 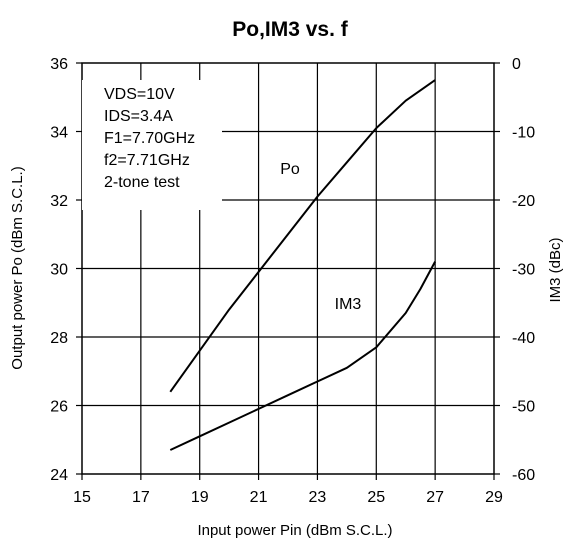 I want to click on x-tick-label: 19, so click(x=200, y=497).